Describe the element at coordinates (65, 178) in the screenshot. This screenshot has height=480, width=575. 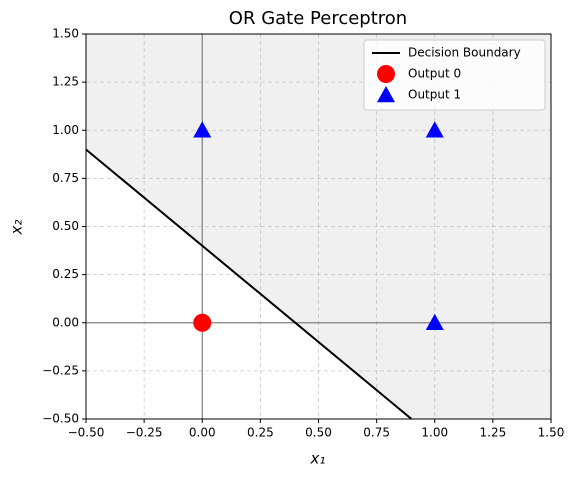
I see `y-tick-label: 0.75` at that location.